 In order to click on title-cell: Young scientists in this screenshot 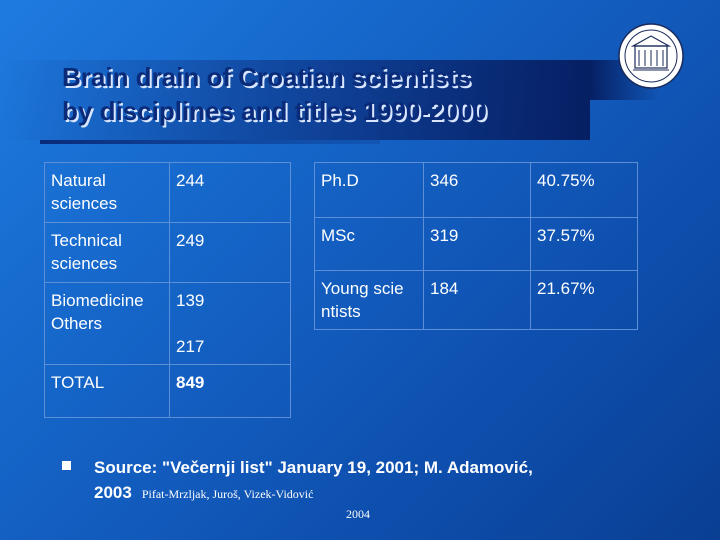, I will do `click(369, 300)`.